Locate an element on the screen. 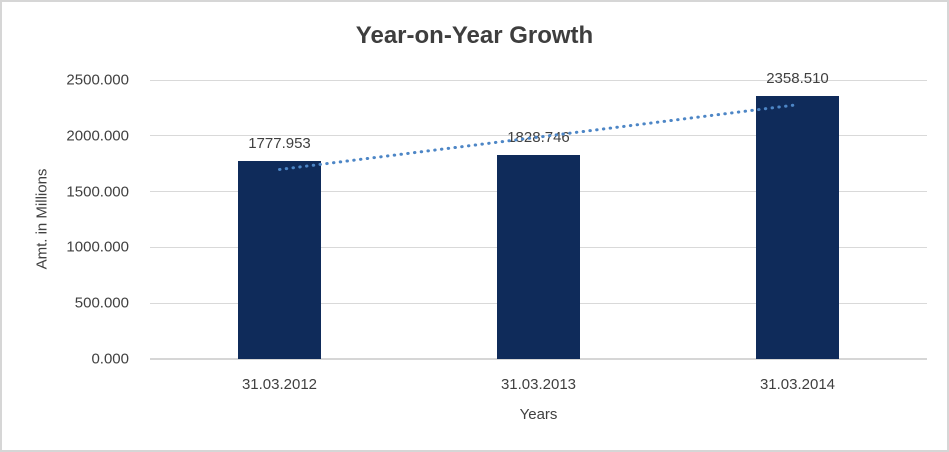 This screenshot has height=452, width=949. y-tick-label: 0.000 is located at coordinates (110, 359).